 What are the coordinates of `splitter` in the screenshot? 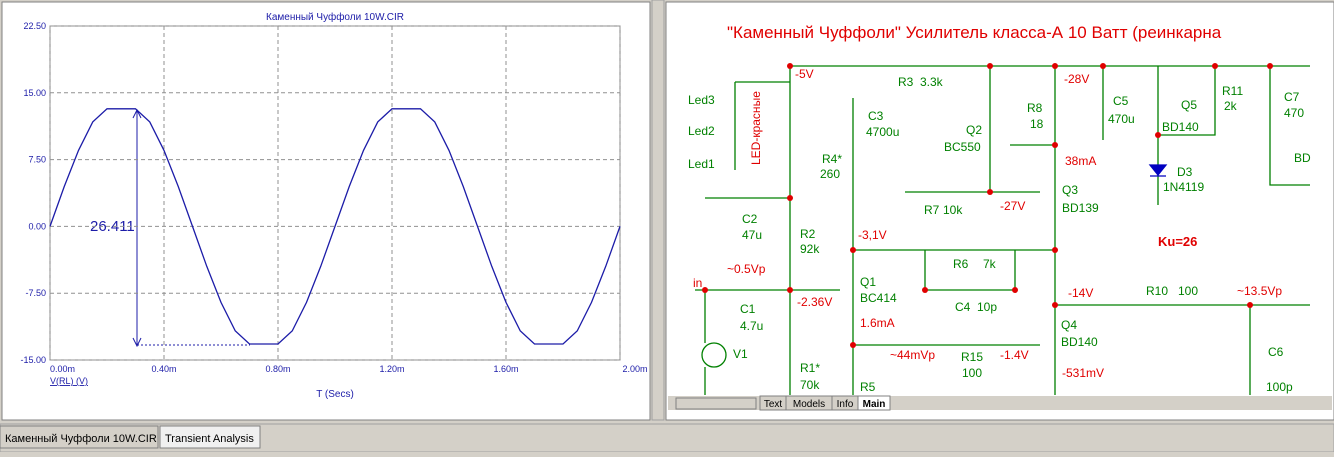 It's located at (658, 210).